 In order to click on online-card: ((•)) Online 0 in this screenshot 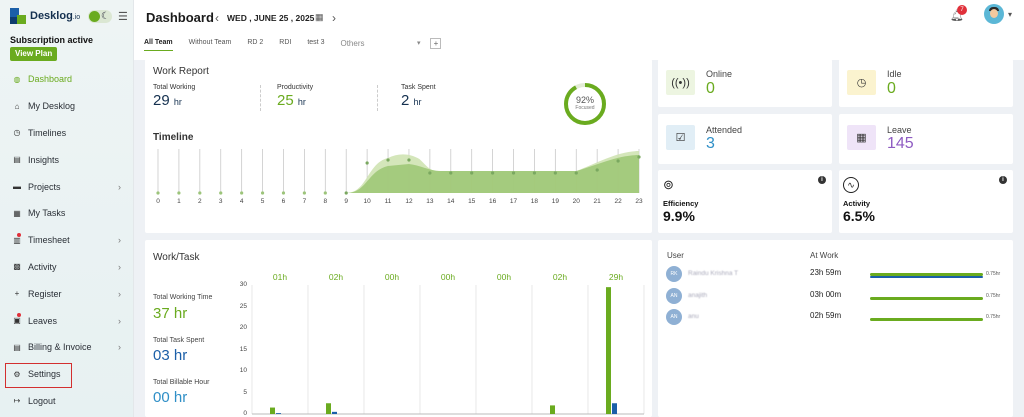, I will do `click(745, 83)`.